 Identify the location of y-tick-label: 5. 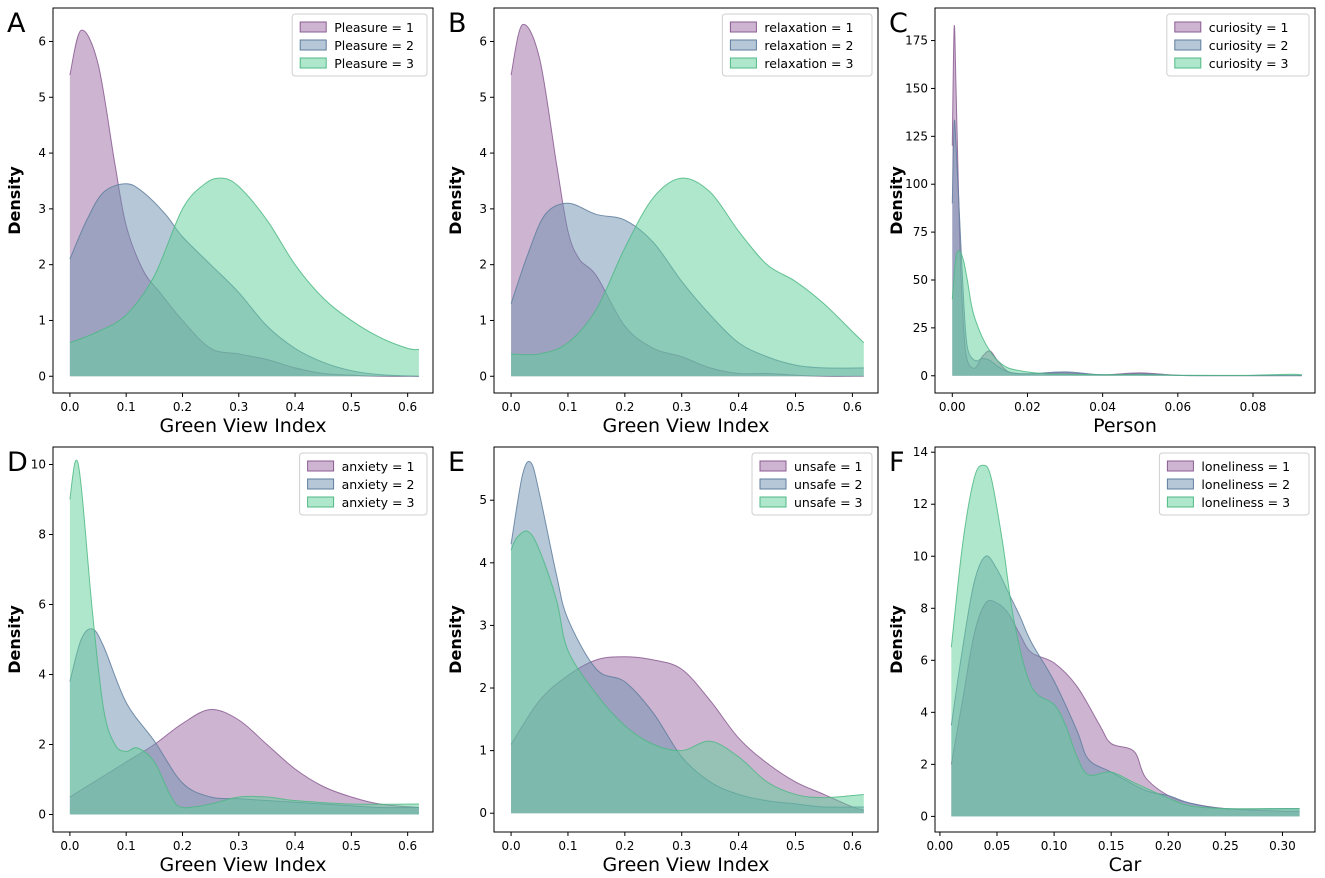
(483, 97).